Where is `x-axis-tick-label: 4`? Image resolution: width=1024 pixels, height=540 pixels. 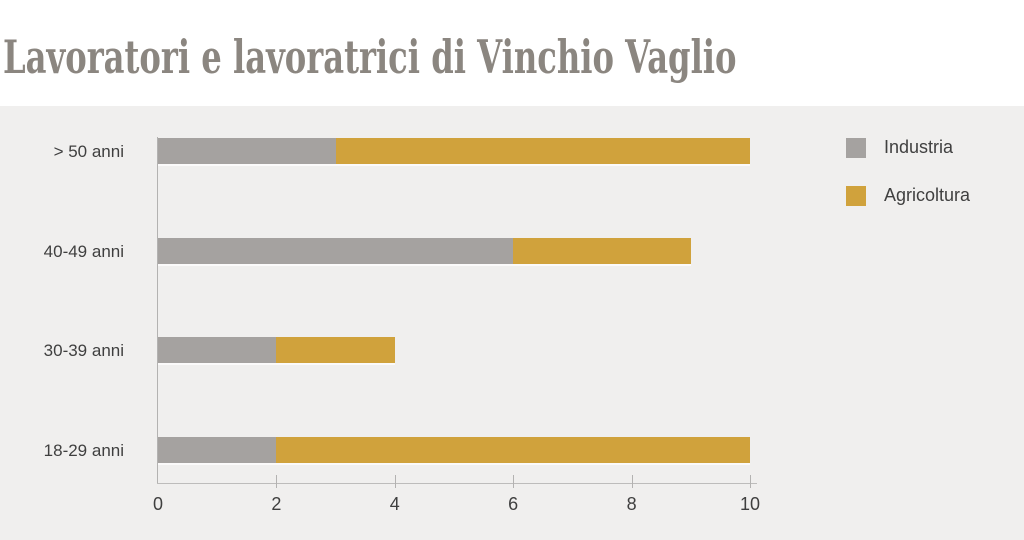
x-axis-tick-label: 4 is located at coordinates (394, 504).